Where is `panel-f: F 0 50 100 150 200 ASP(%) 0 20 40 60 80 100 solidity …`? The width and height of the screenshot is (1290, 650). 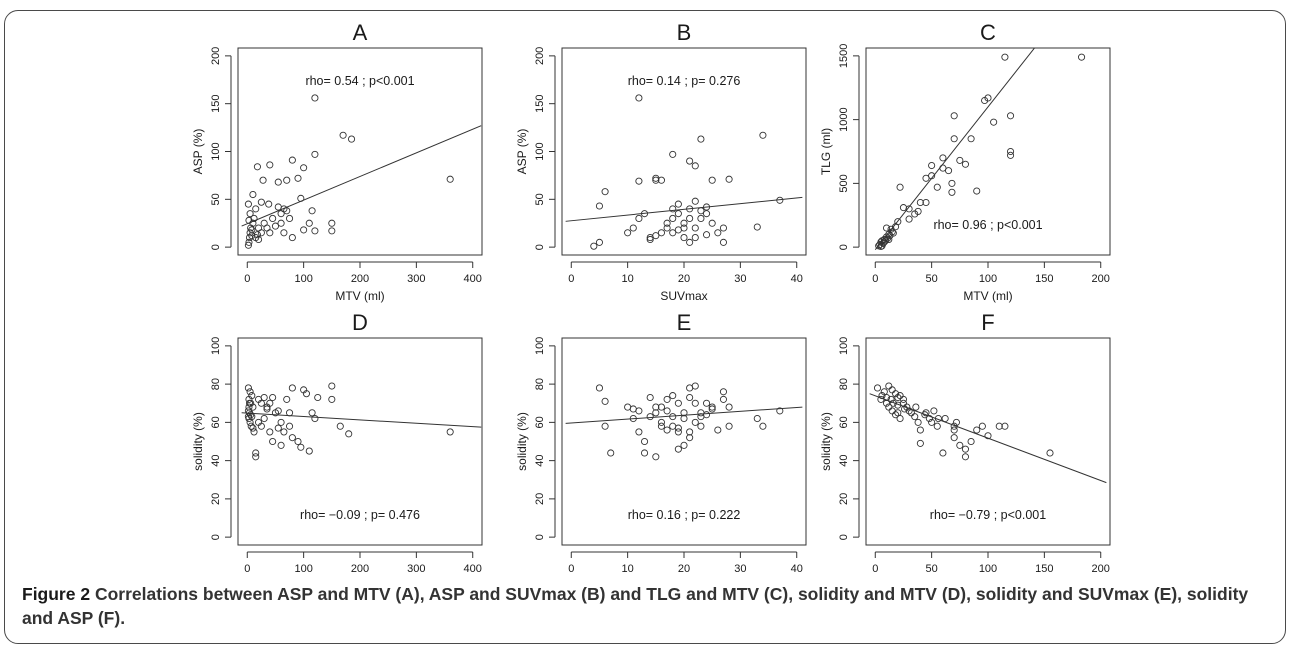 panel-f: F 0 50 100 150 200 ASP(%) 0 20 40 60 80 100 solidity … is located at coordinates (965, 445).